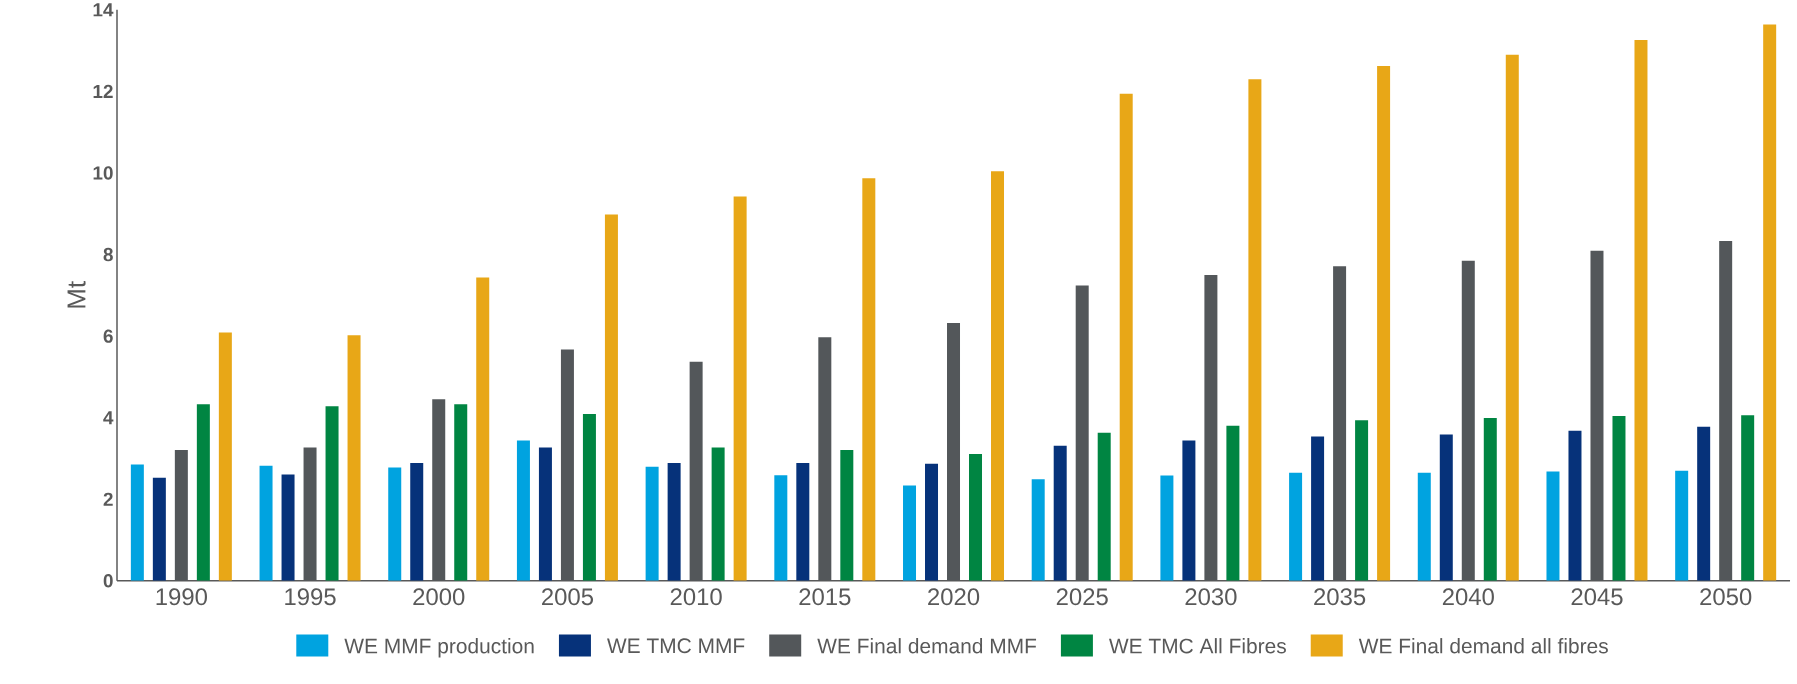 The height and width of the screenshot is (684, 1797). I want to click on y-tick-label: 10, so click(103, 173).